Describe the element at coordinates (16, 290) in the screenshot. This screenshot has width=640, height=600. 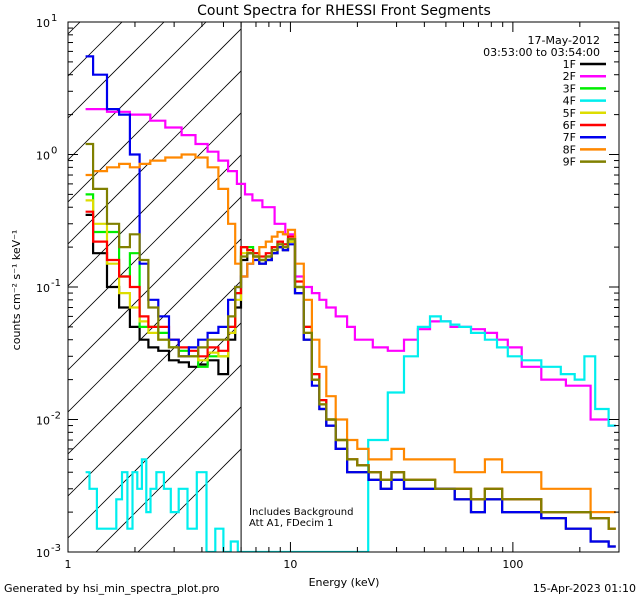
I see `y-axis-label: counts cm⁻² s⁻¹ keV⁻¹` at that location.